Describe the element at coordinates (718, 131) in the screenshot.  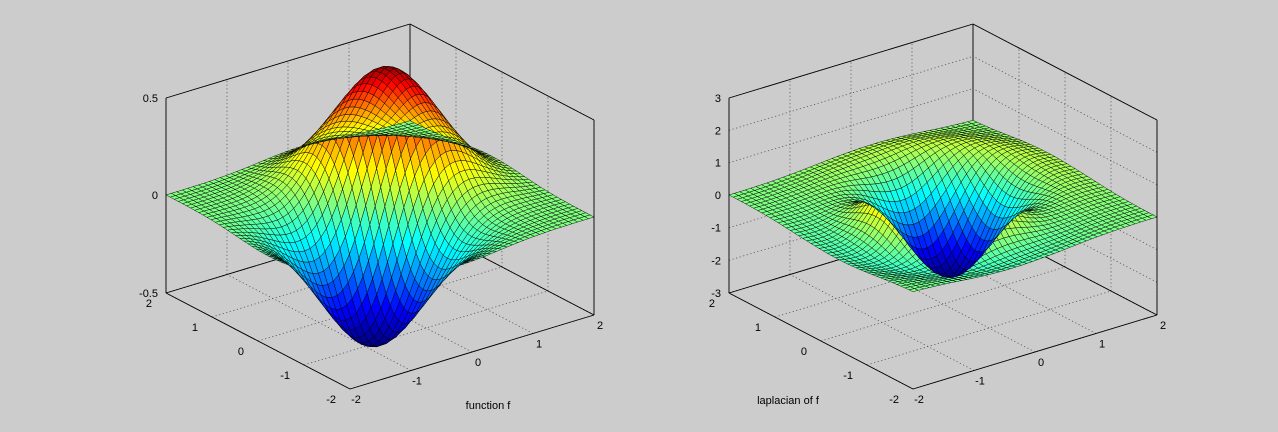
I see `z-tick-label: 2` at that location.